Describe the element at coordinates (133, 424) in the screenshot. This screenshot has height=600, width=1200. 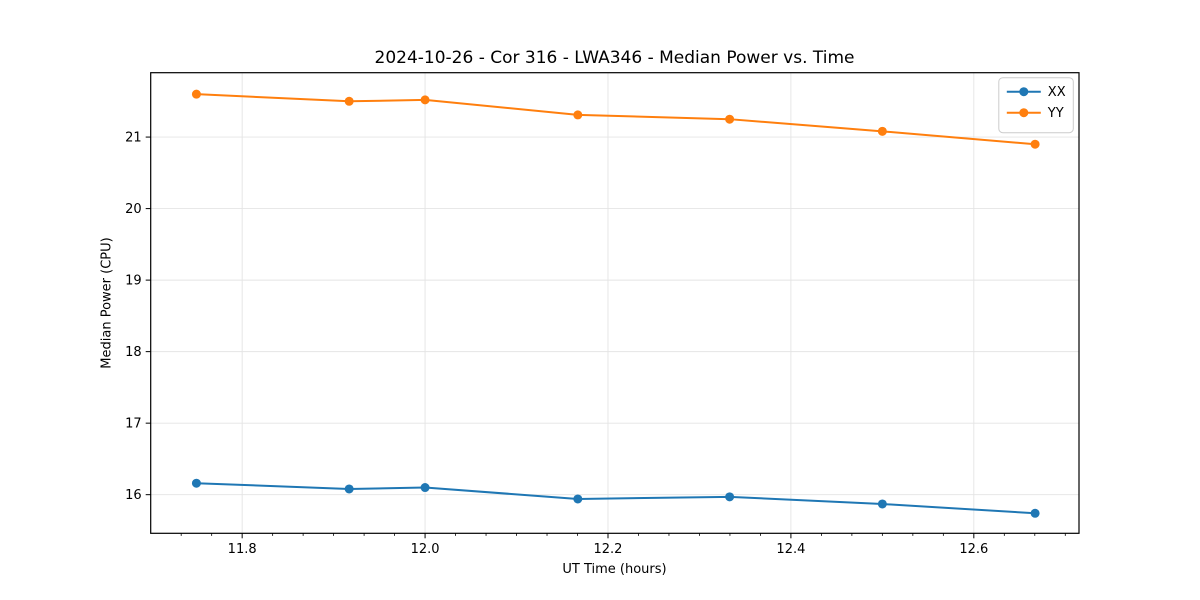
I see `y-tick-label: 17` at that location.